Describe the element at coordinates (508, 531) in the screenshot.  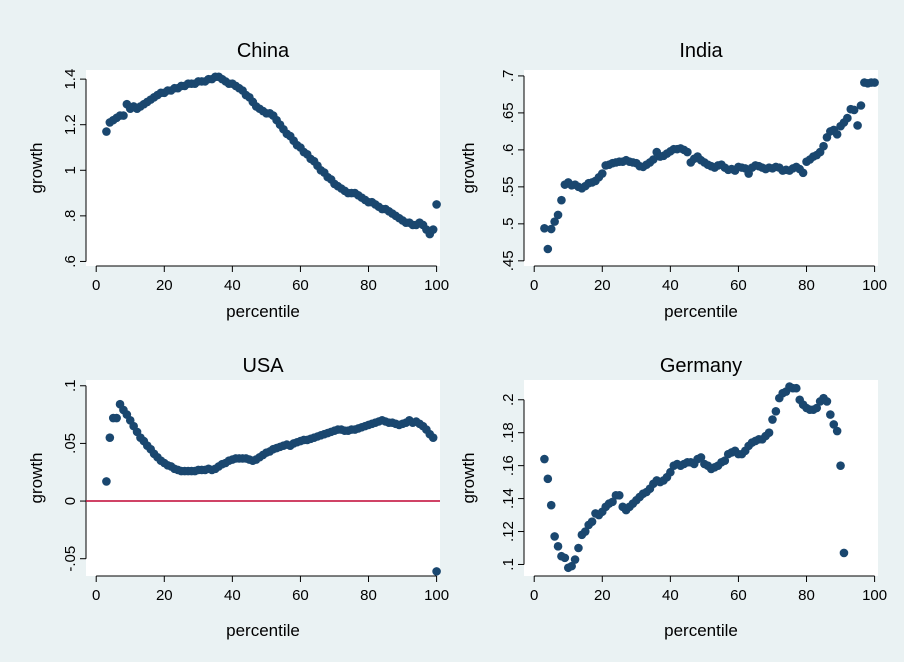
I see `y-tick-label: .12` at that location.